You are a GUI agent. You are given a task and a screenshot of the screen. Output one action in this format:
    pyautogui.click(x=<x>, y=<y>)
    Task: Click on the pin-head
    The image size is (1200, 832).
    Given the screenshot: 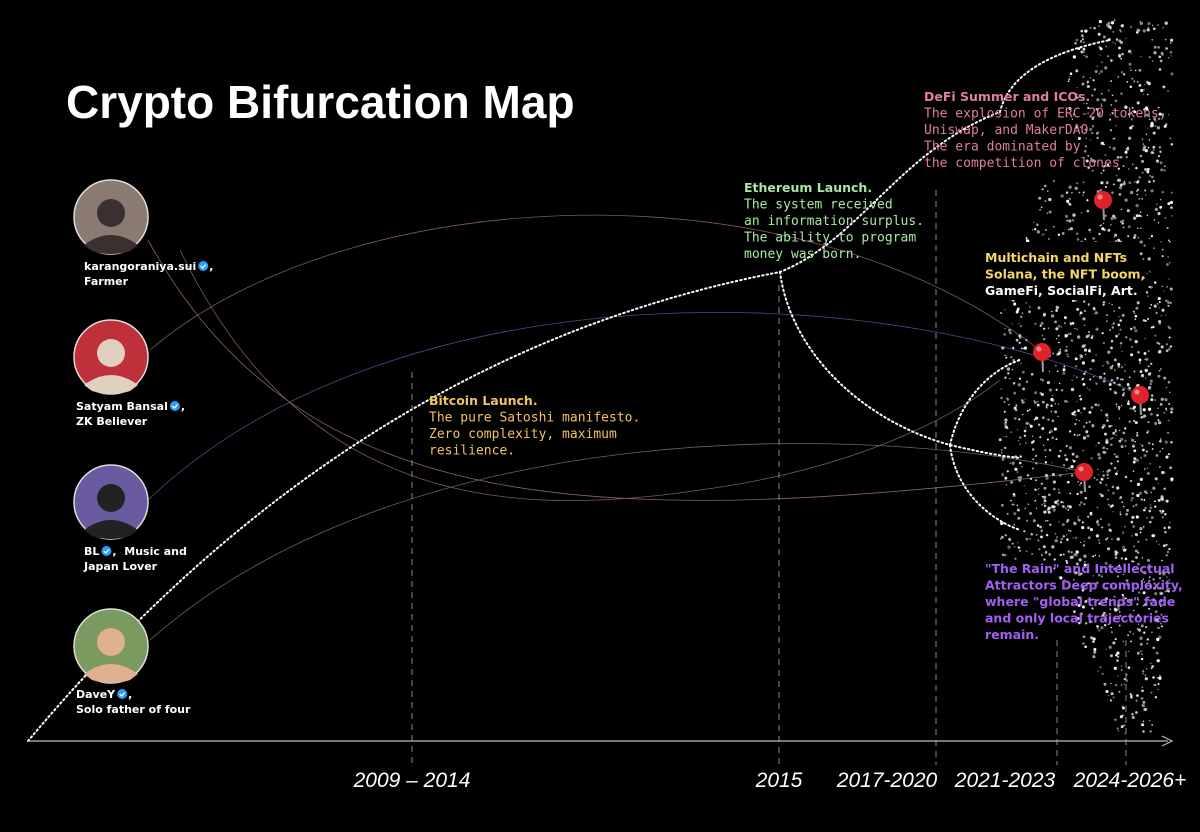 What is the action you would take?
    pyautogui.click(x=1140, y=395)
    